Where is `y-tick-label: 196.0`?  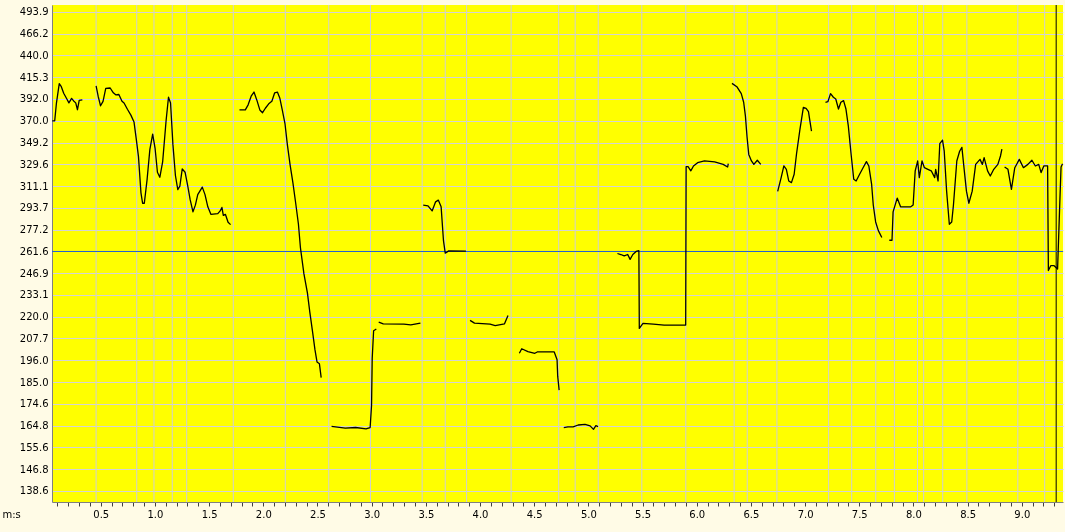
y-tick-label: 196.0 is located at coordinates (34, 360).